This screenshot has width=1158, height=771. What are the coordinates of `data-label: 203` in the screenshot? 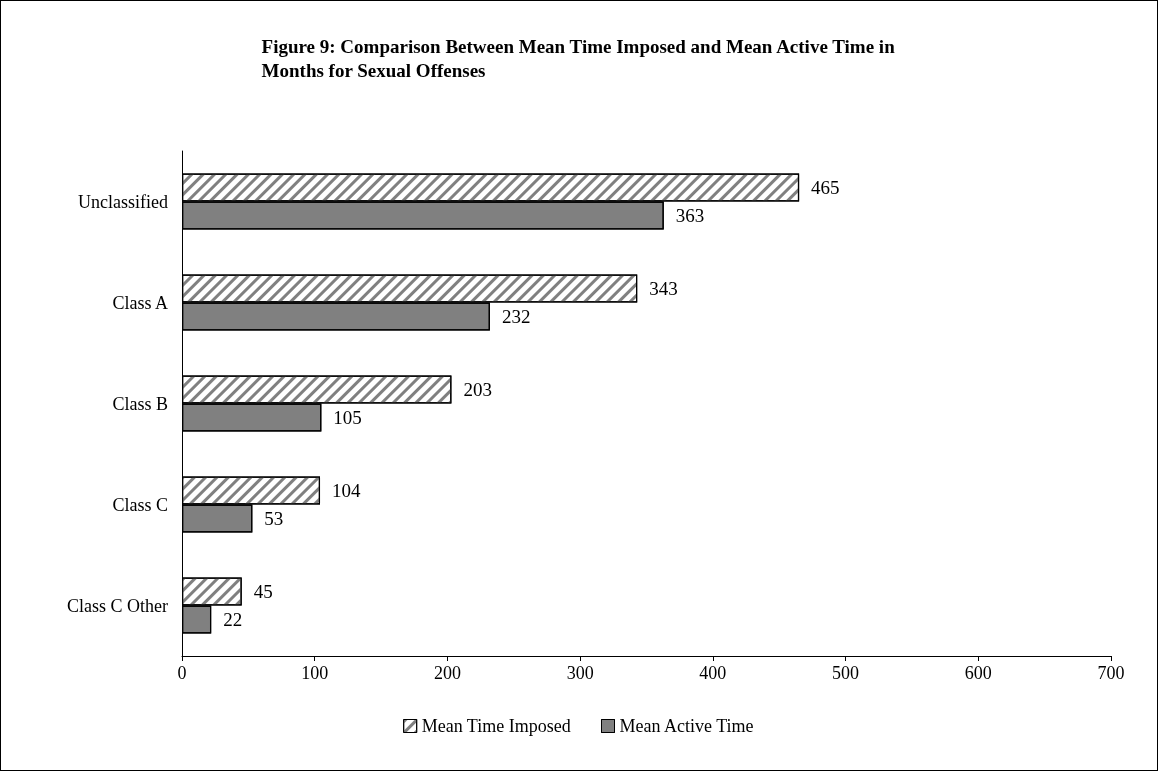 It's located at (477, 389).